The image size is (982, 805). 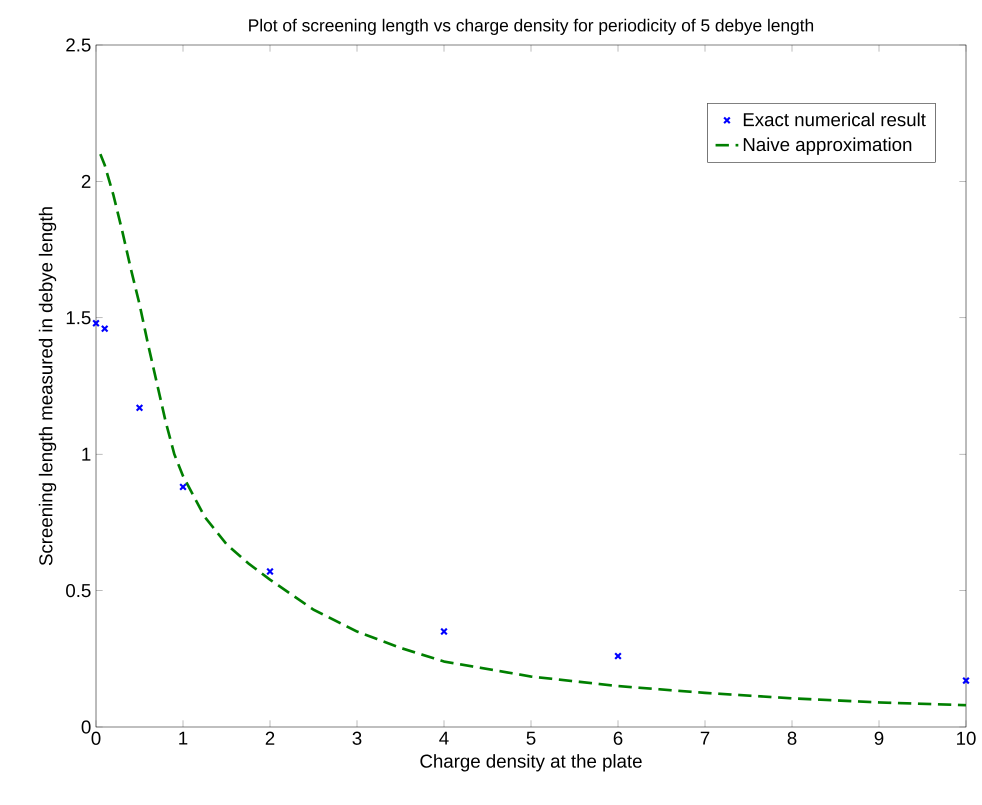 What do you see at coordinates (828, 146) in the screenshot?
I see `legend-label: Naive approximation` at bounding box center [828, 146].